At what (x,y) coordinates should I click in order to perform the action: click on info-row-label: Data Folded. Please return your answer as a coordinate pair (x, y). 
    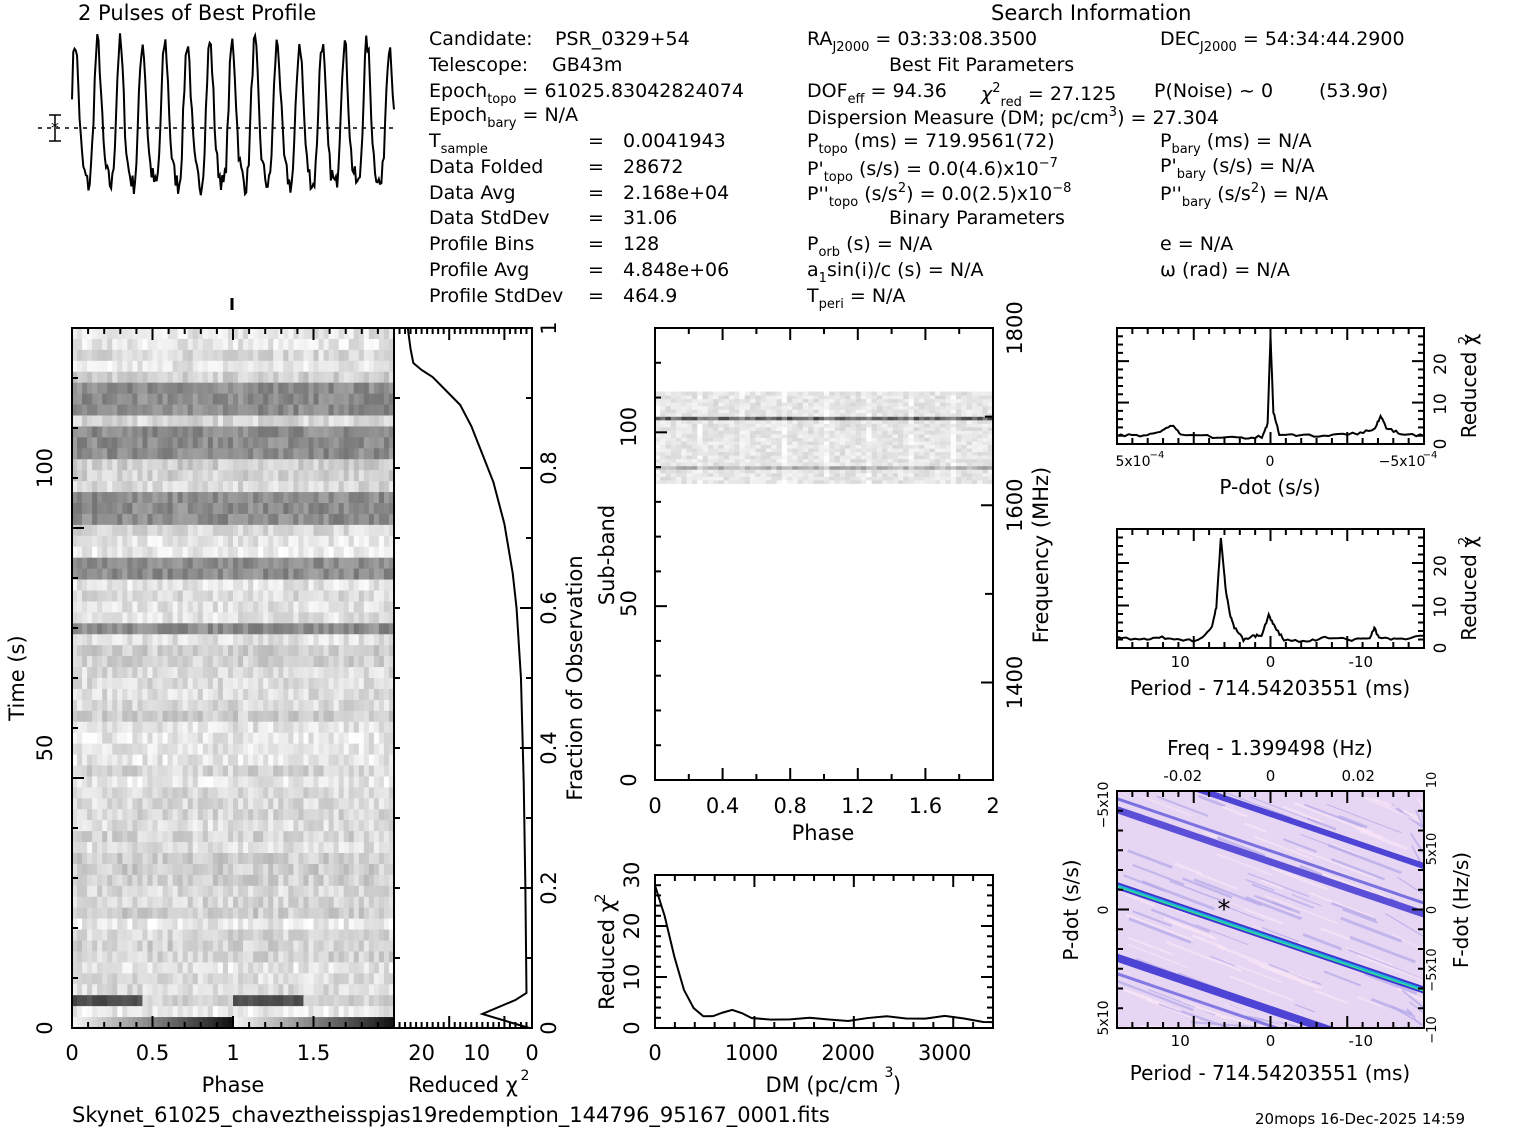
    Looking at the image, I should click on (486, 166).